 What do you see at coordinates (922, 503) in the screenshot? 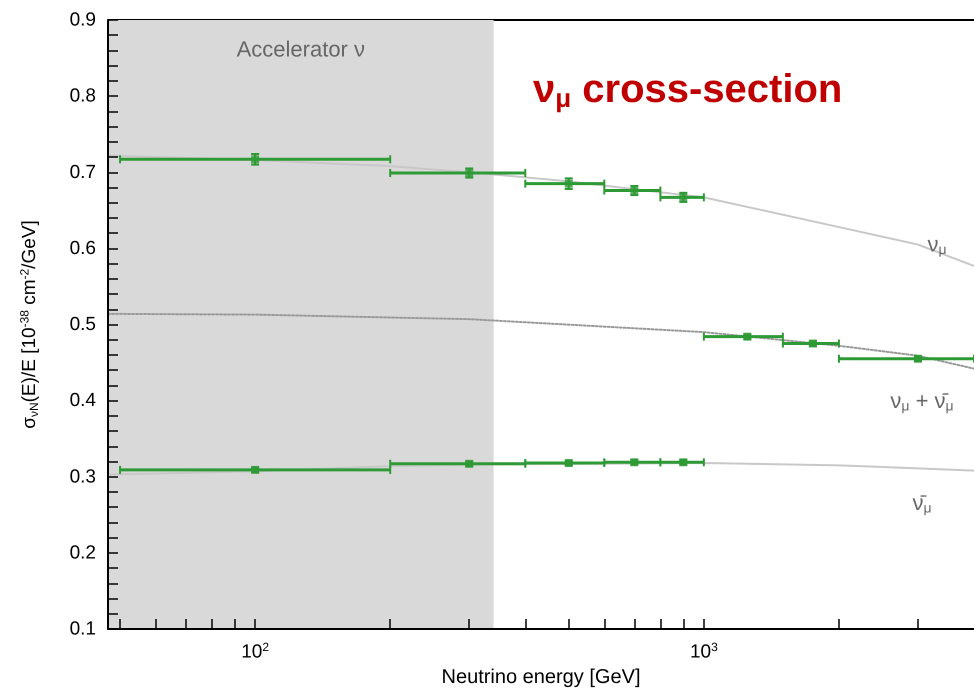
I see `series-label: ν̄μ` at bounding box center [922, 503].